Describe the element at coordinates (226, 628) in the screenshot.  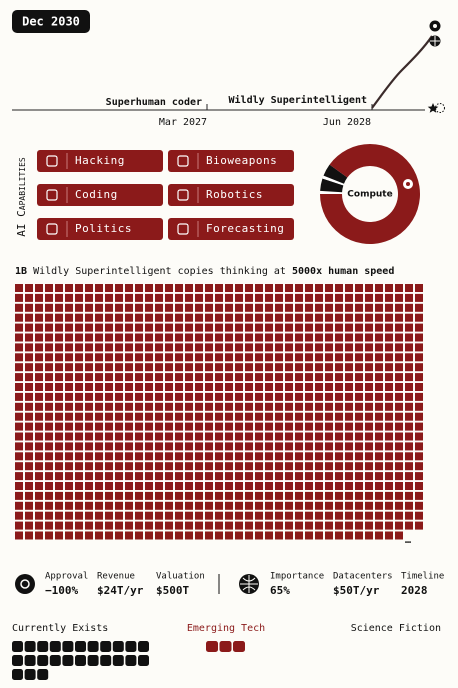
I see `tech-level: Emerging Tech` at that location.